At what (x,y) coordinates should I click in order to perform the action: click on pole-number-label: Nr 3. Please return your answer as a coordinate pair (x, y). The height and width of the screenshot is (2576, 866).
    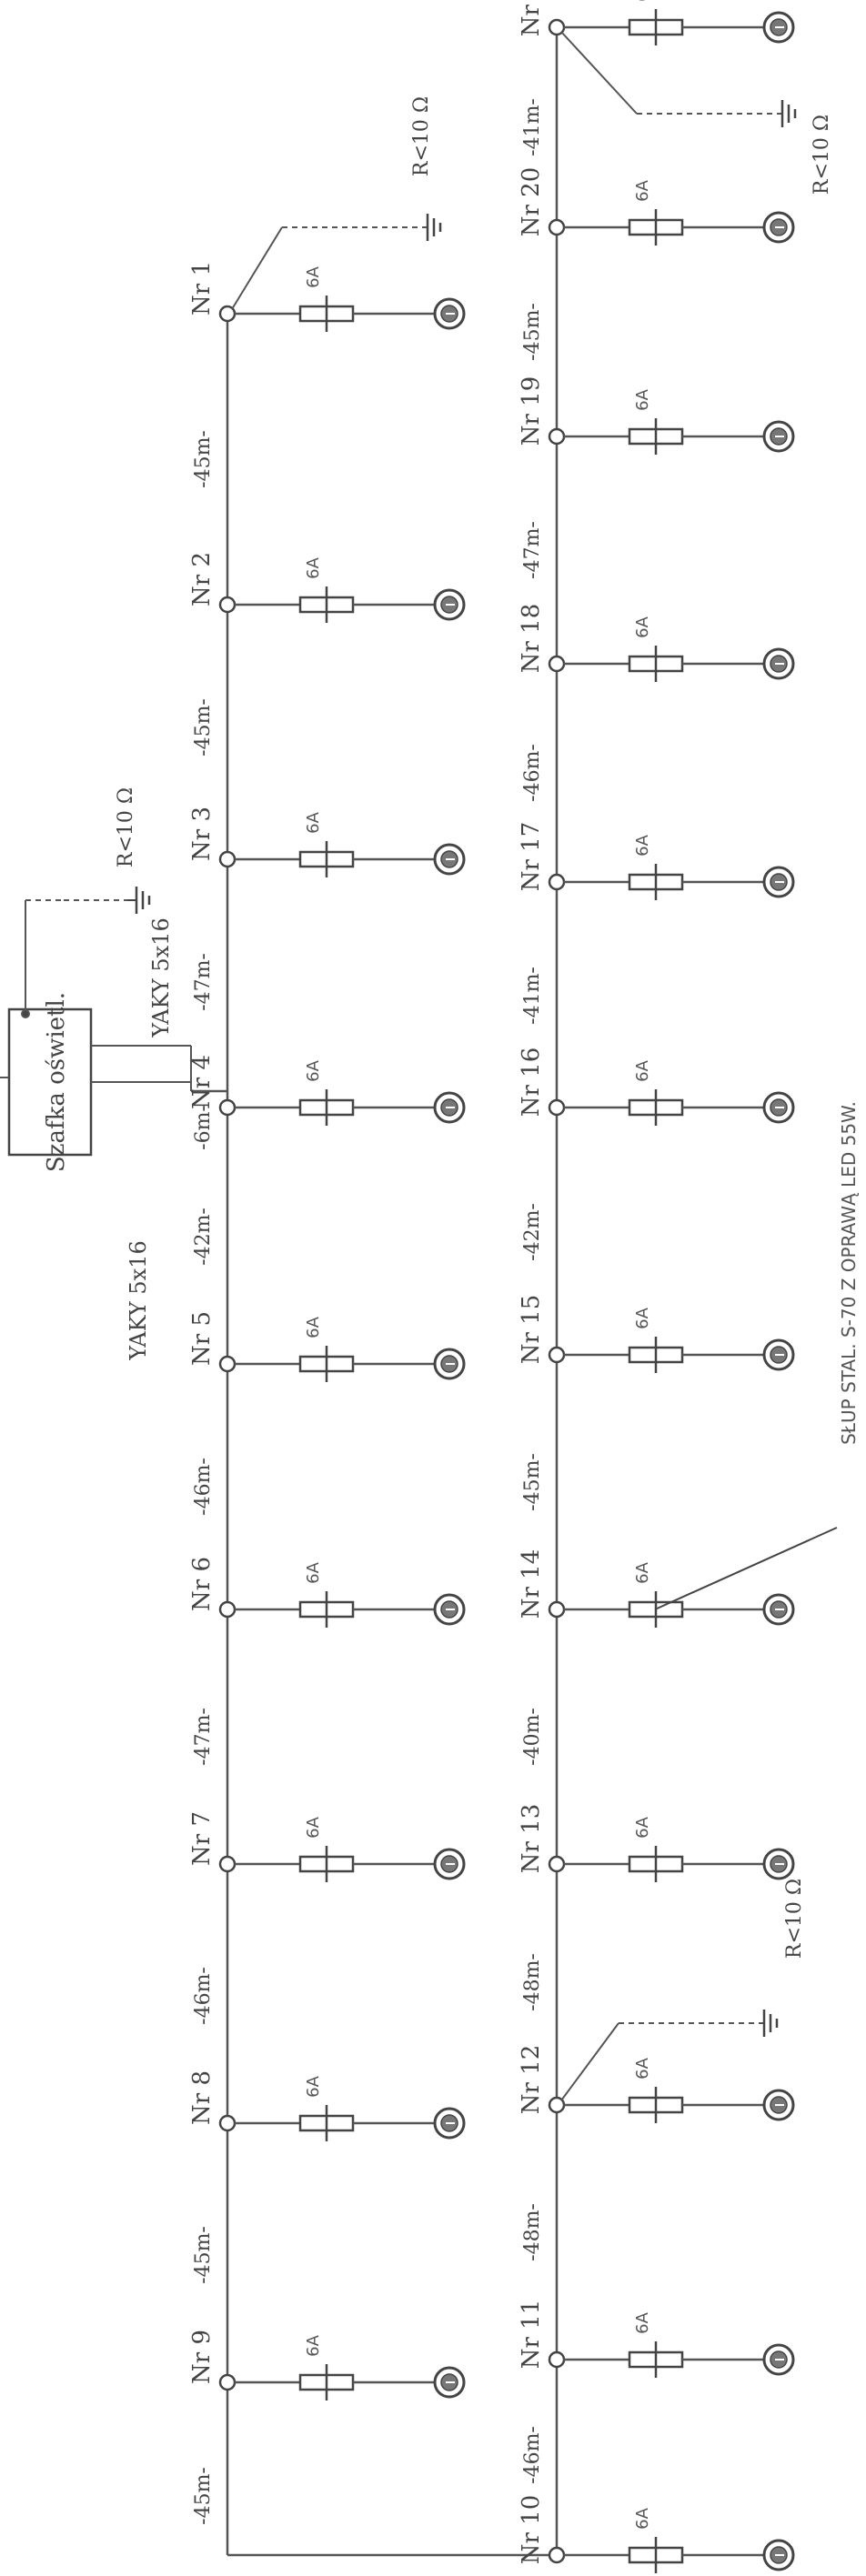
    Looking at the image, I should click on (202, 834).